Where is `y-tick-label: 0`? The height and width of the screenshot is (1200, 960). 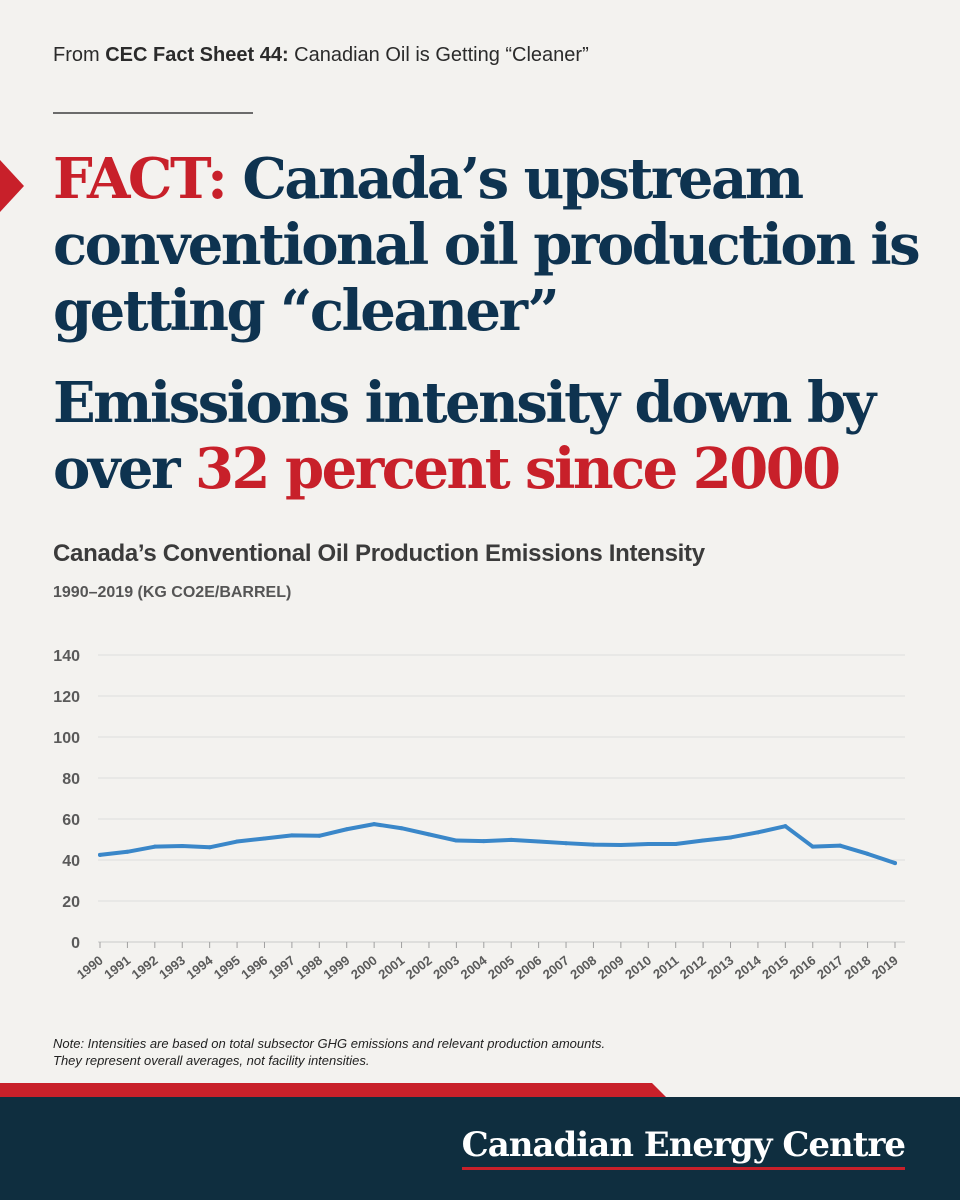 y-tick-label: 0 is located at coordinates (75, 943).